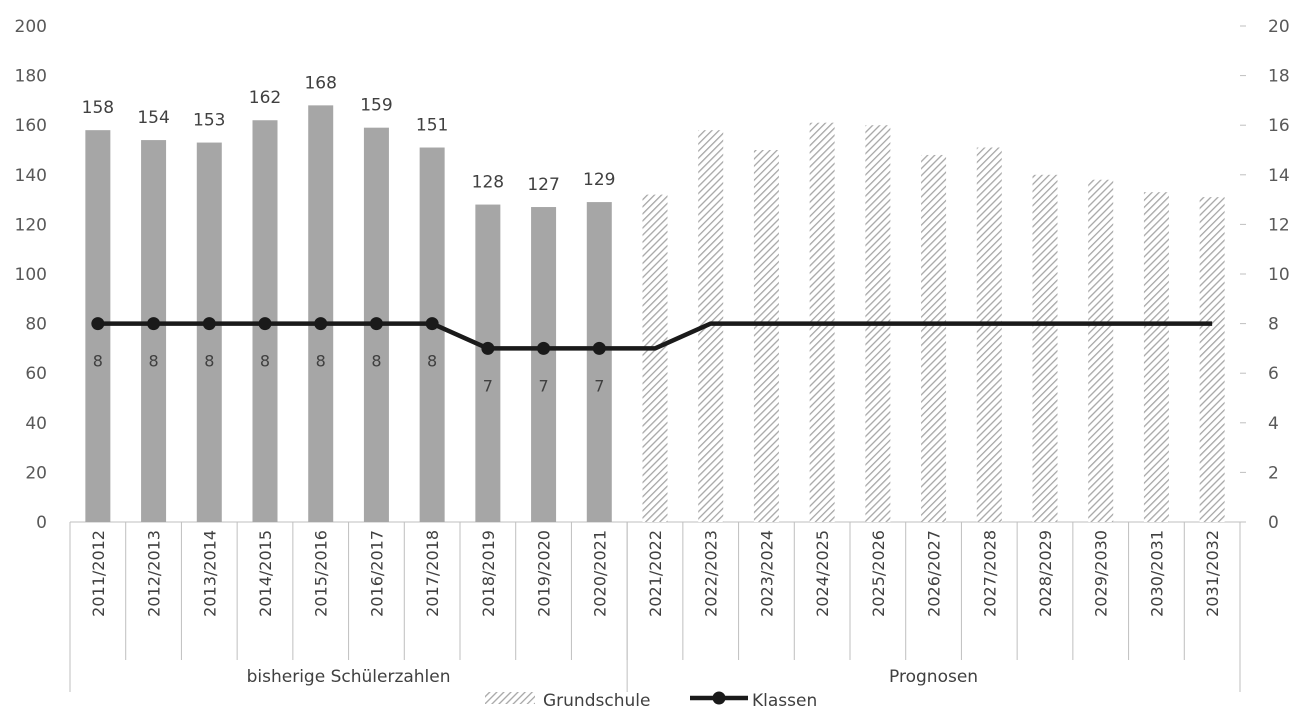 The height and width of the screenshot is (708, 1291). Describe the element at coordinates (543, 185) in the screenshot. I see `bar-data-label: 127` at that location.